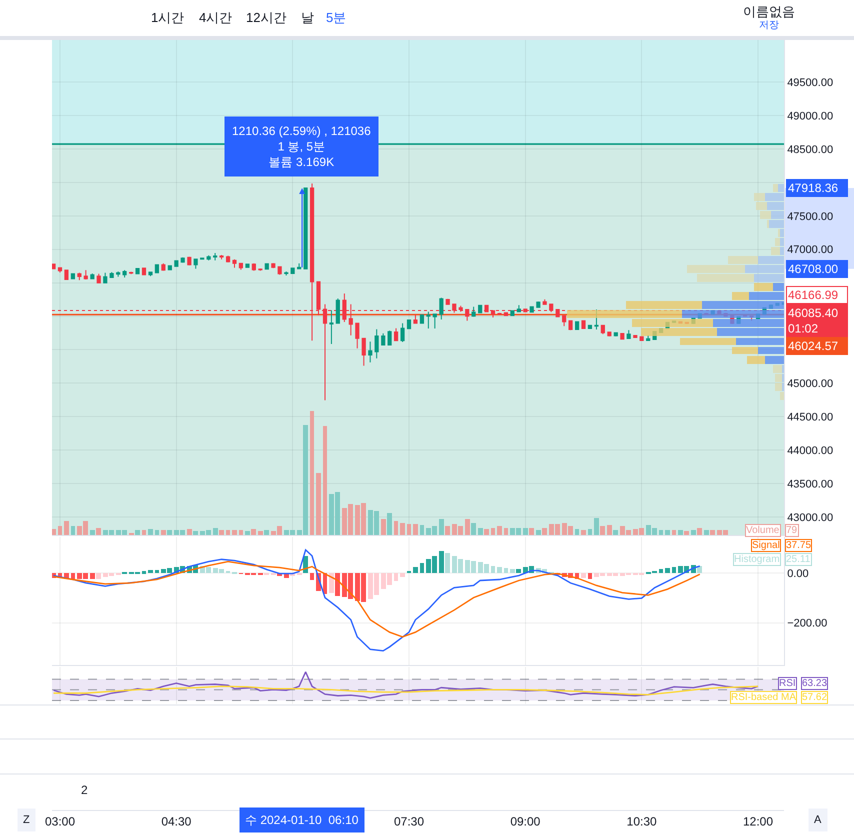  I want to click on y-tick-label: 47500.00, so click(810, 216).